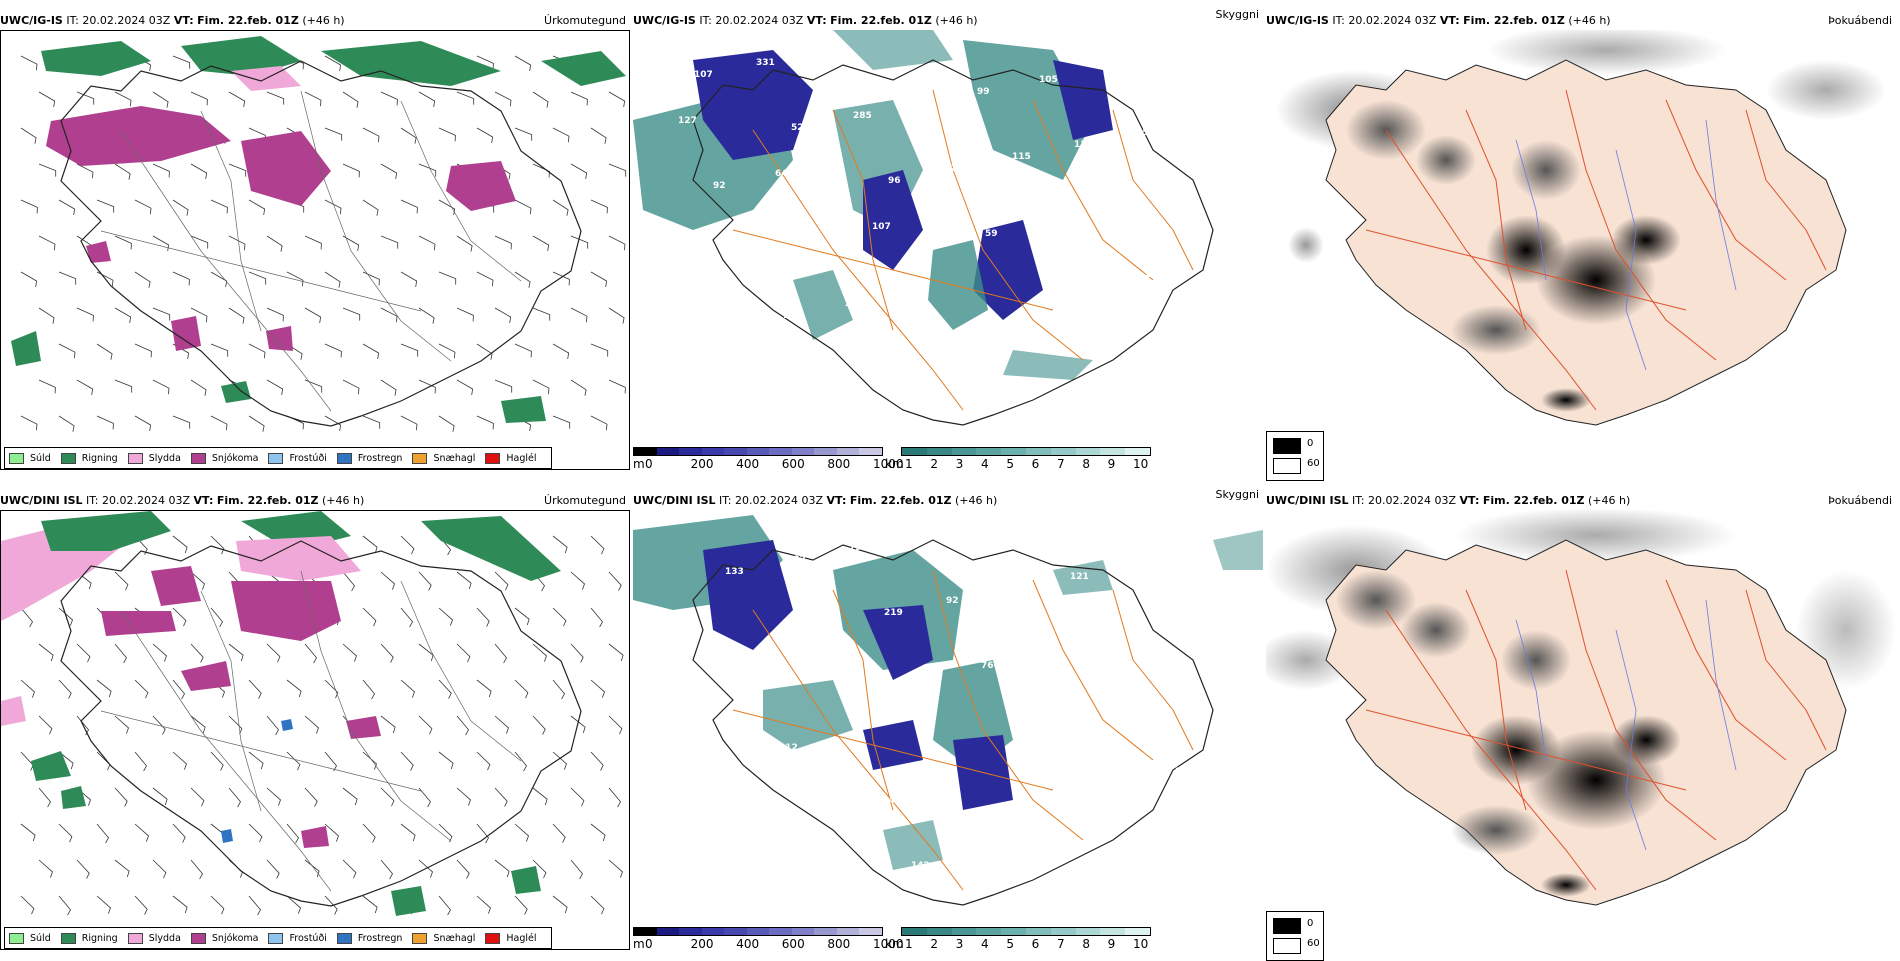  I want to click on visibility-value: 105, so click(753, 683).